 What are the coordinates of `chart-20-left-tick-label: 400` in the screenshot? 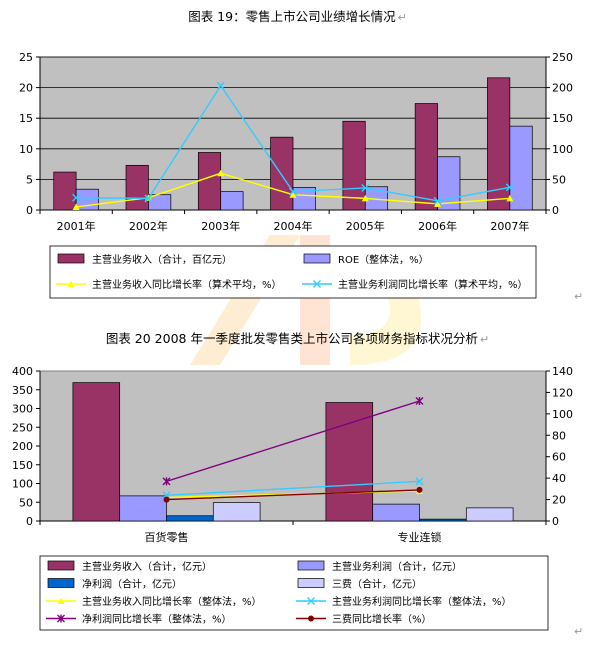 It's located at (22, 371).